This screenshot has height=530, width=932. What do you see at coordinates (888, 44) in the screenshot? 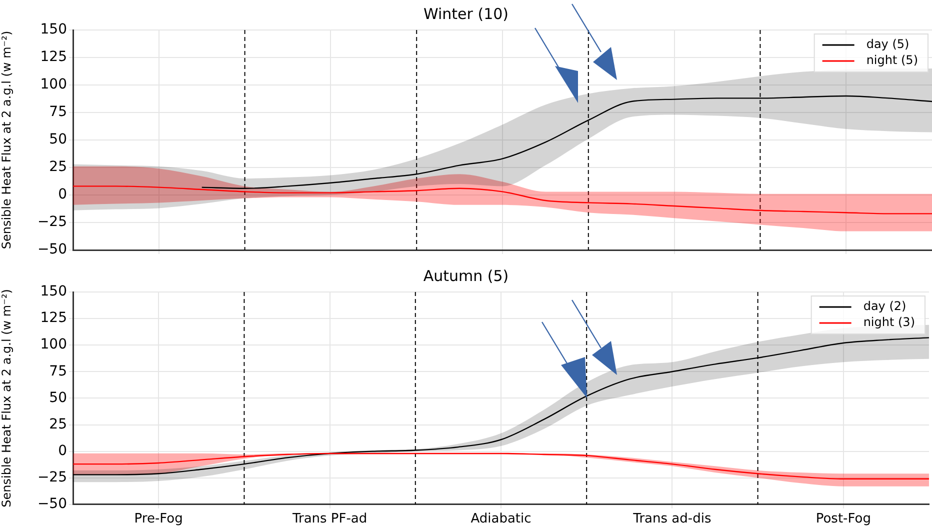
I see `legend-label: day (5)` at bounding box center [888, 44].